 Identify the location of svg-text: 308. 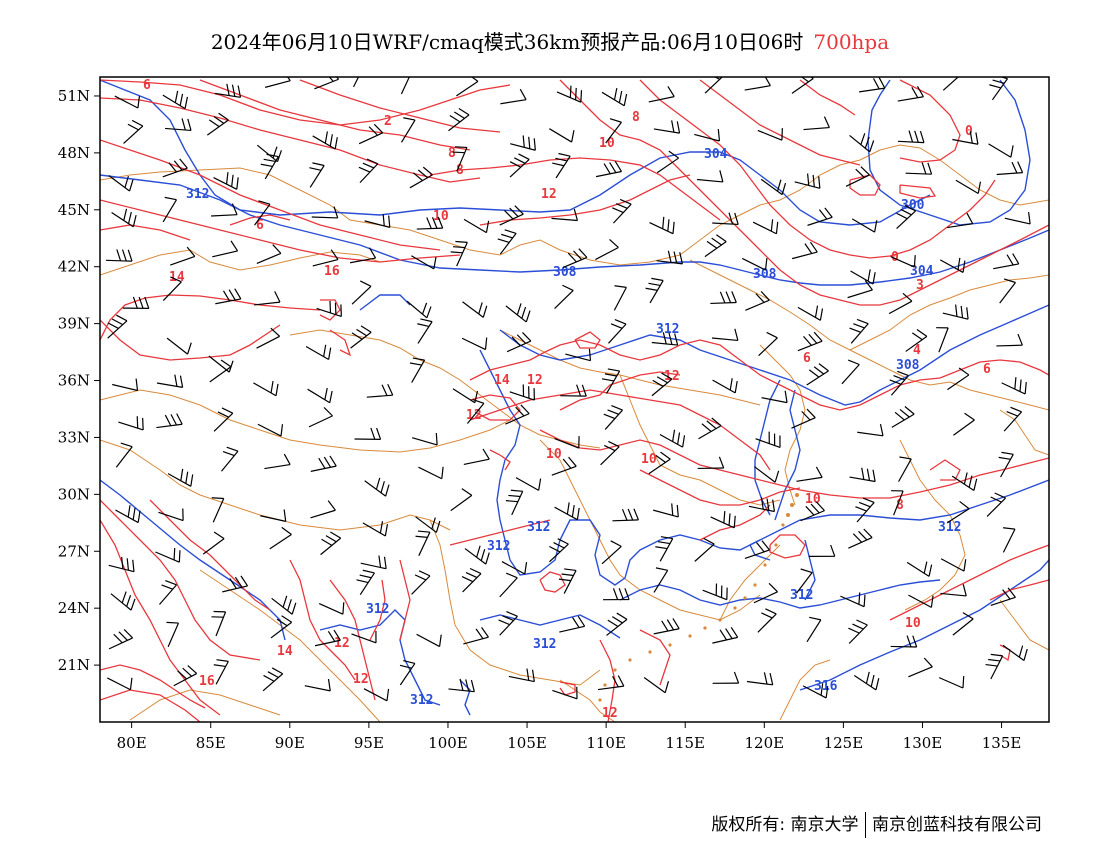
(908, 365).